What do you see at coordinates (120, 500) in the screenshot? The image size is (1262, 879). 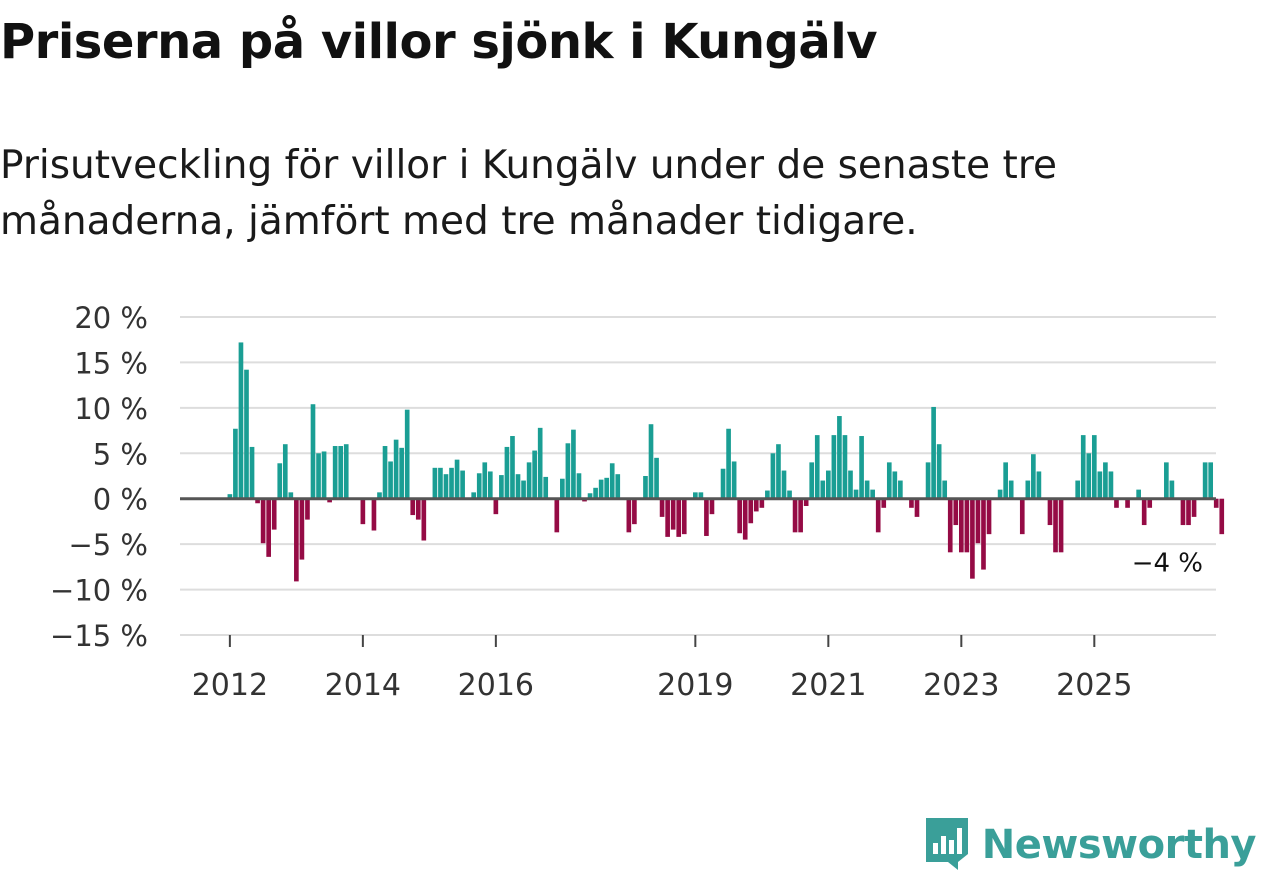 I see `y-tick-label: 0 %` at bounding box center [120, 500].